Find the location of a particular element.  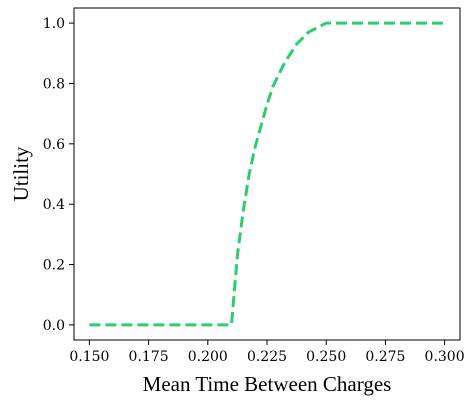

y-tick-label: 1.0 is located at coordinates (54, 24).